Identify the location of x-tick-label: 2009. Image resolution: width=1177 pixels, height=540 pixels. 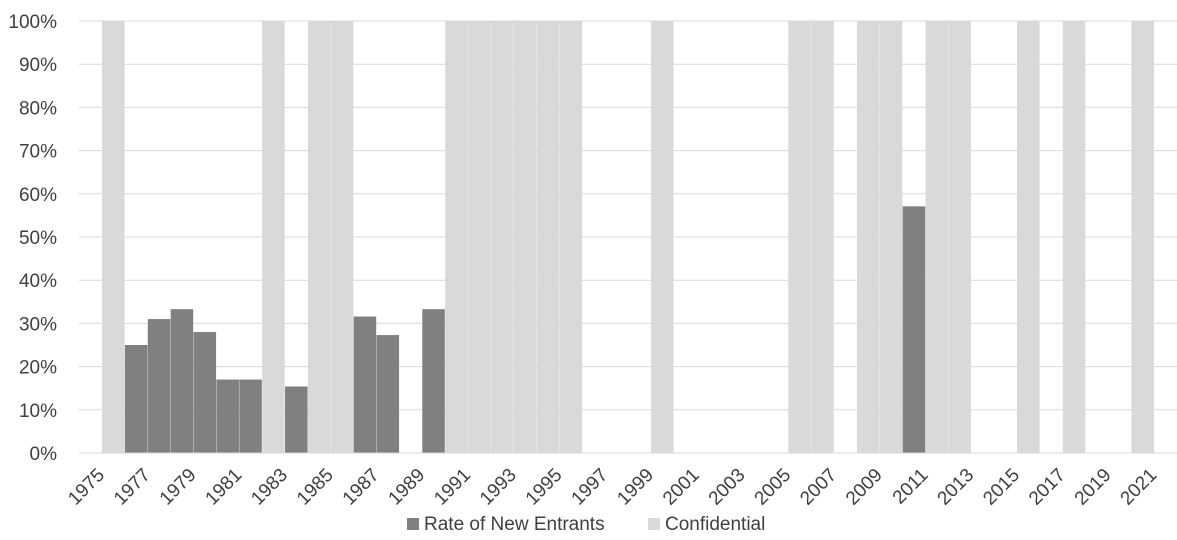
(864, 487).